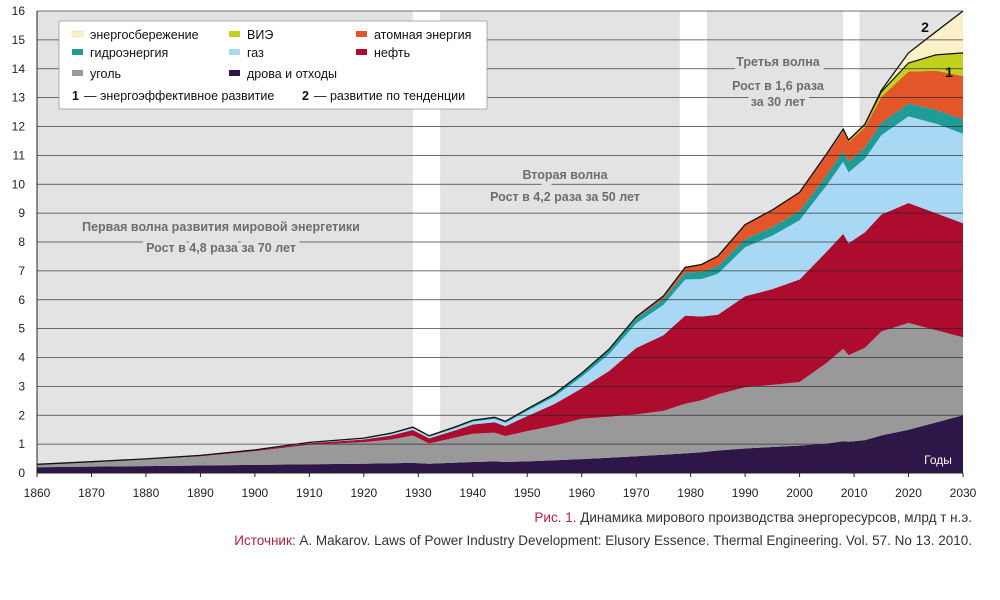 Image resolution: width=1000 pixels, height=600 pixels. I want to click on x-tick-label: 1960, so click(581, 493).